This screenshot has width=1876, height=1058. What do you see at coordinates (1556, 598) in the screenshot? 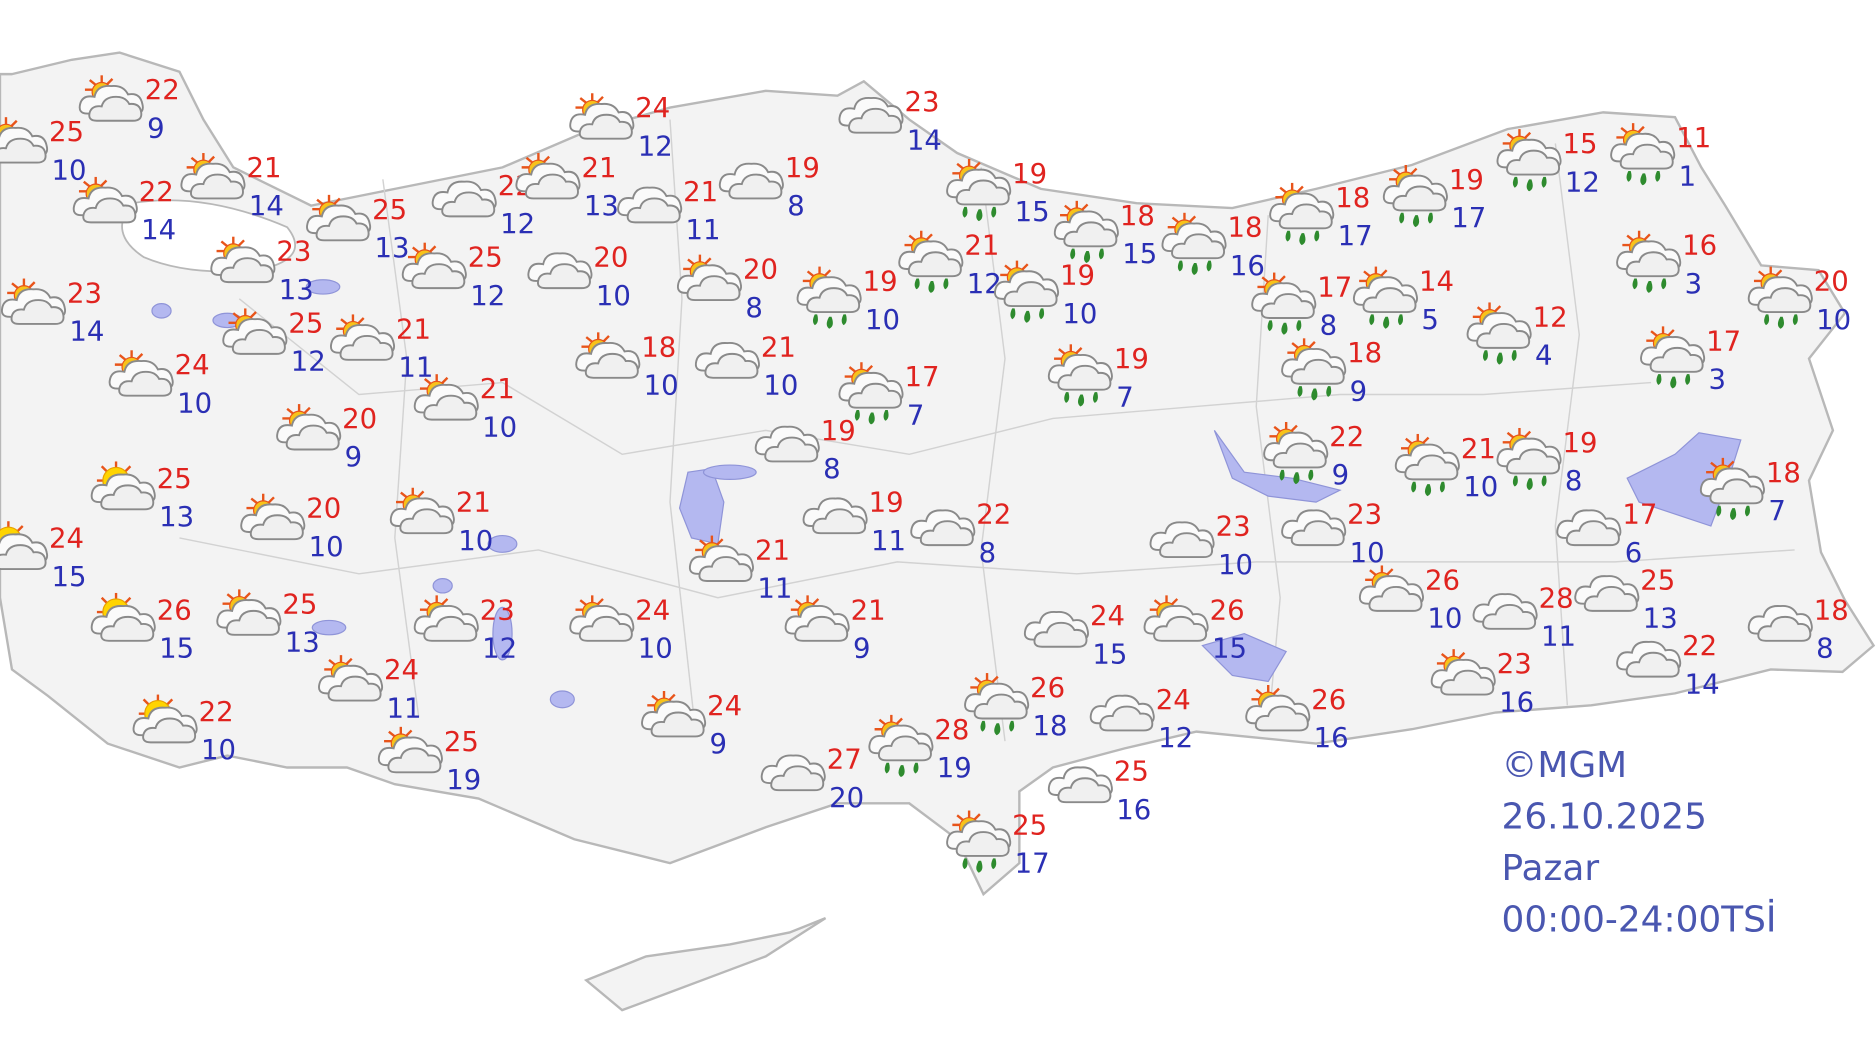
I see `max-temperature: 28` at bounding box center [1556, 598].